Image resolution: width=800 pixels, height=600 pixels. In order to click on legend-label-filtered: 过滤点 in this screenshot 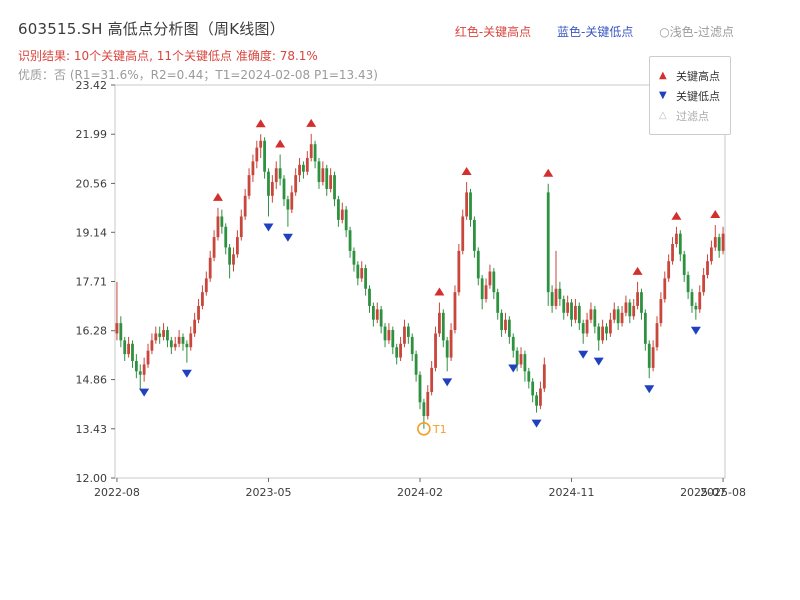, I will do `click(692, 116)`.